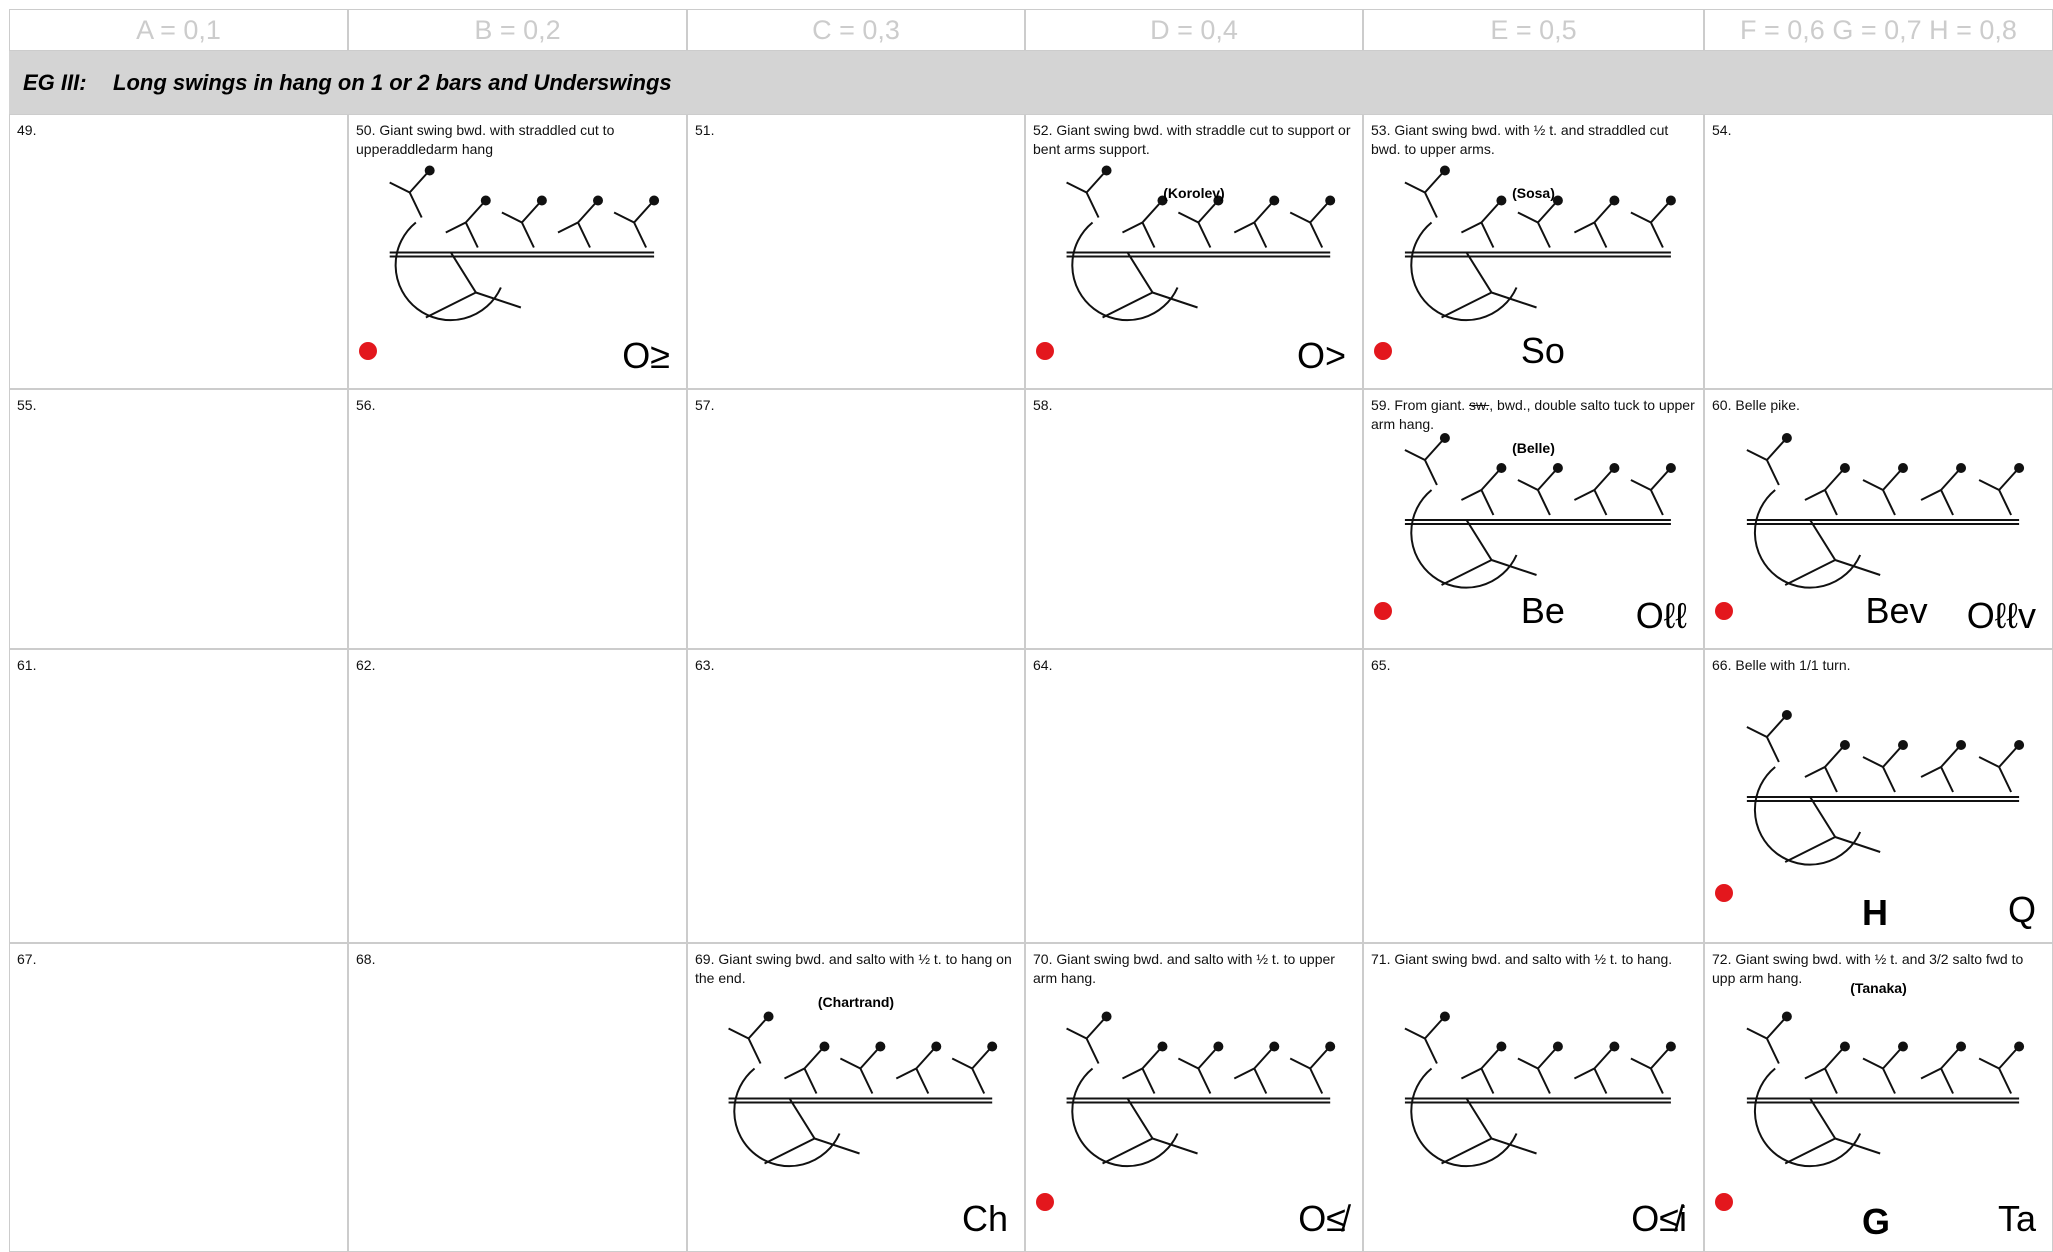  What do you see at coordinates (1533, 30) in the screenshot?
I see `column-header: E = 0,5` at bounding box center [1533, 30].